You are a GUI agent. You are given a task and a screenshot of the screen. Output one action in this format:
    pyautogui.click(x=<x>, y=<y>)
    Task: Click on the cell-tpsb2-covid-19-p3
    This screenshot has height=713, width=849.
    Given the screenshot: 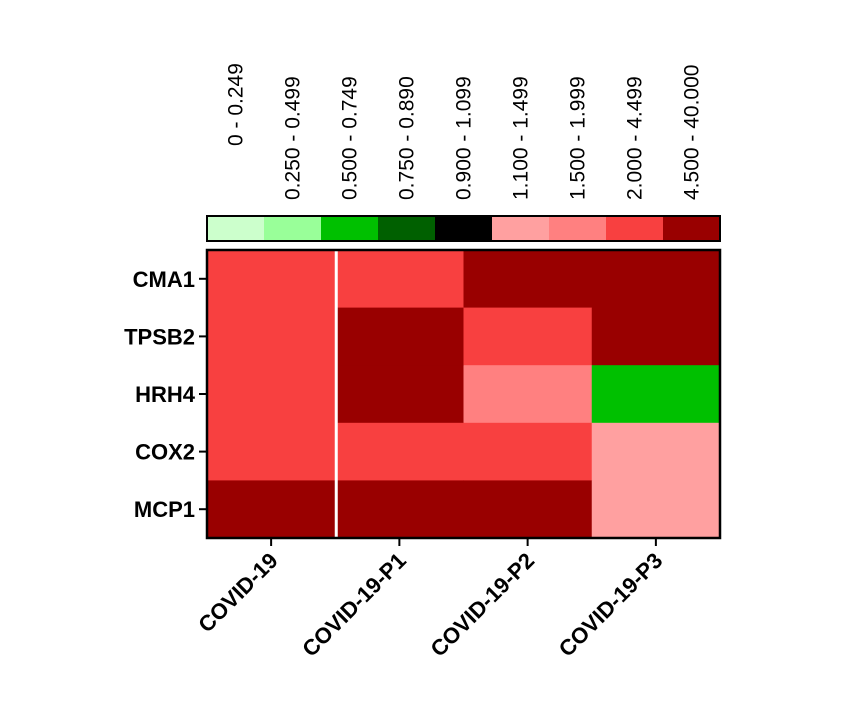 What is the action you would take?
    pyautogui.click(x=656, y=336)
    